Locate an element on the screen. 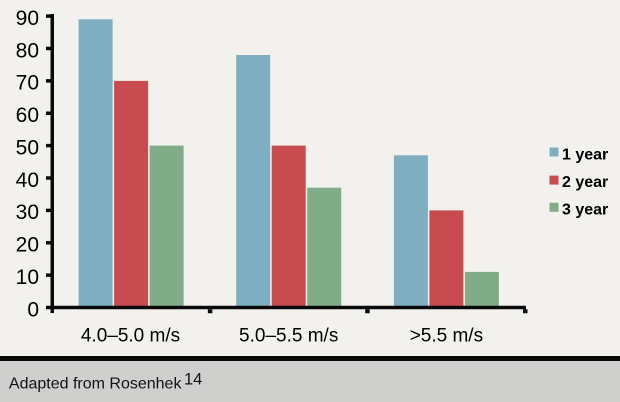 Image resolution: width=620 pixels, height=402 pixels. svg-text: 80 is located at coordinates (27, 50).